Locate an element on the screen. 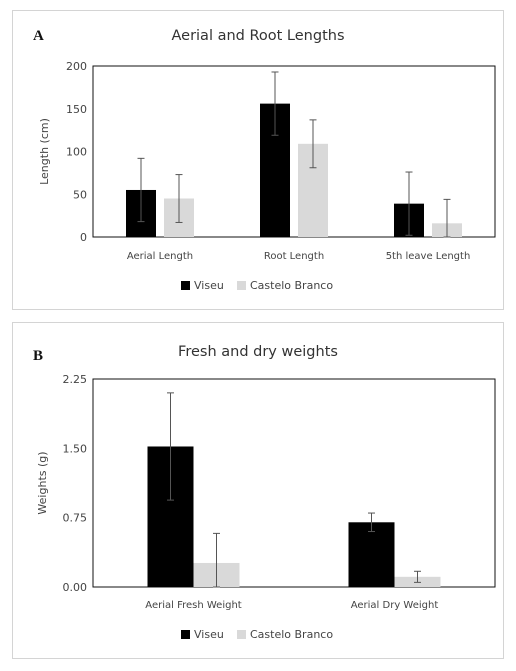  y-tick-label: 0 is located at coordinates (83, 237).